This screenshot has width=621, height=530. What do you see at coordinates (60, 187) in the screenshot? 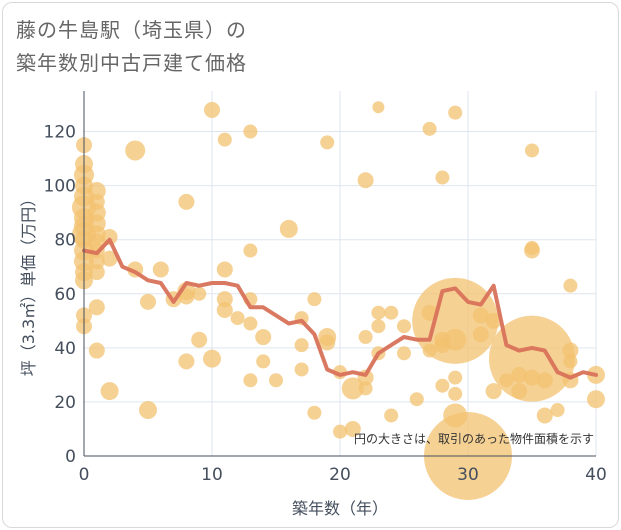
I see `y-tick-label: 100` at bounding box center [60, 187].